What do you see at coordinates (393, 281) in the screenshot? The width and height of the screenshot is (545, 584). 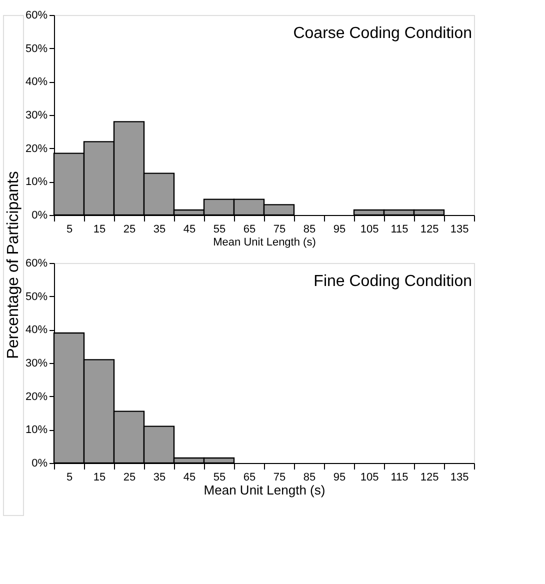 I see `text: Fine Coding Condition` at bounding box center [393, 281].